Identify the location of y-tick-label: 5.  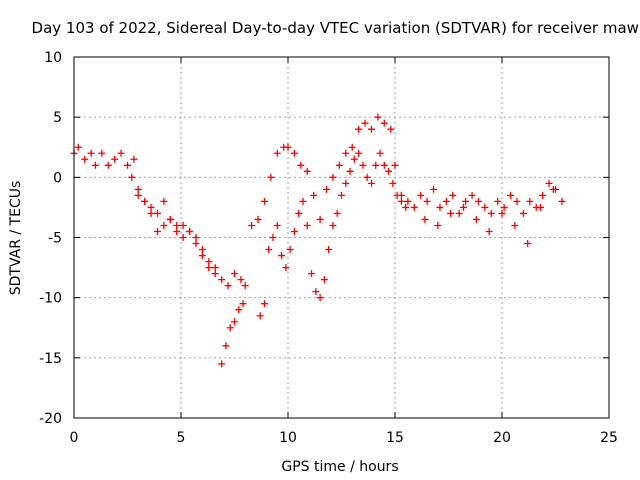
(57, 118).